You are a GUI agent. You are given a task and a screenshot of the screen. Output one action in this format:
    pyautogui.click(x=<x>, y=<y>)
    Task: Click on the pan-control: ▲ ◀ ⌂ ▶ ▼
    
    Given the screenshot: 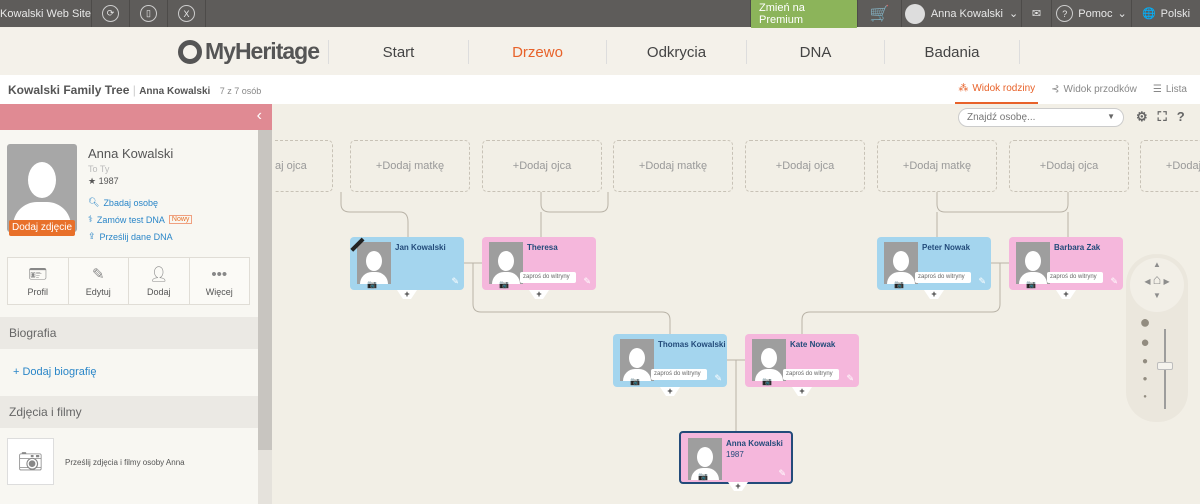 What is the action you would take?
    pyautogui.click(x=1157, y=285)
    